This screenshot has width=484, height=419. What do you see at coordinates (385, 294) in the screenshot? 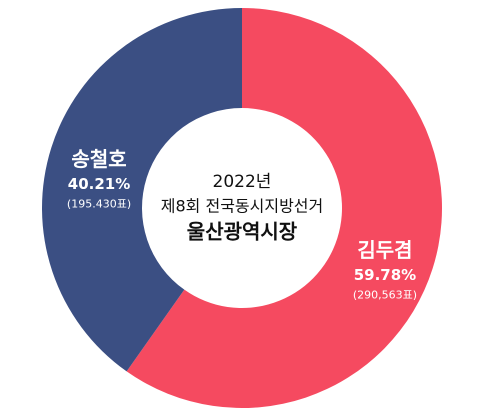
I see `segment-votes: (290,563표)` at bounding box center [385, 294].